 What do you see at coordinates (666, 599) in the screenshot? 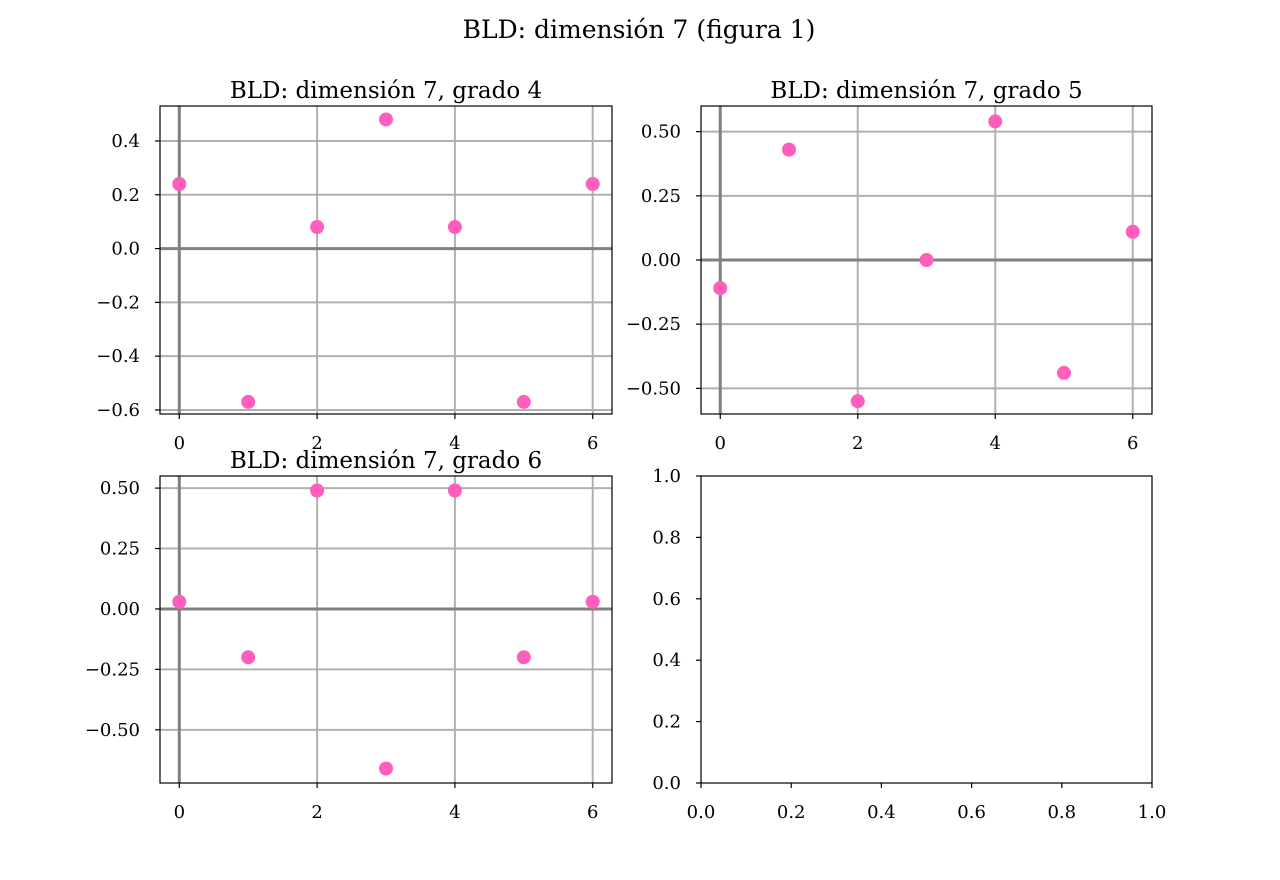
I see `y-tick-label: 0.6` at bounding box center [666, 599].